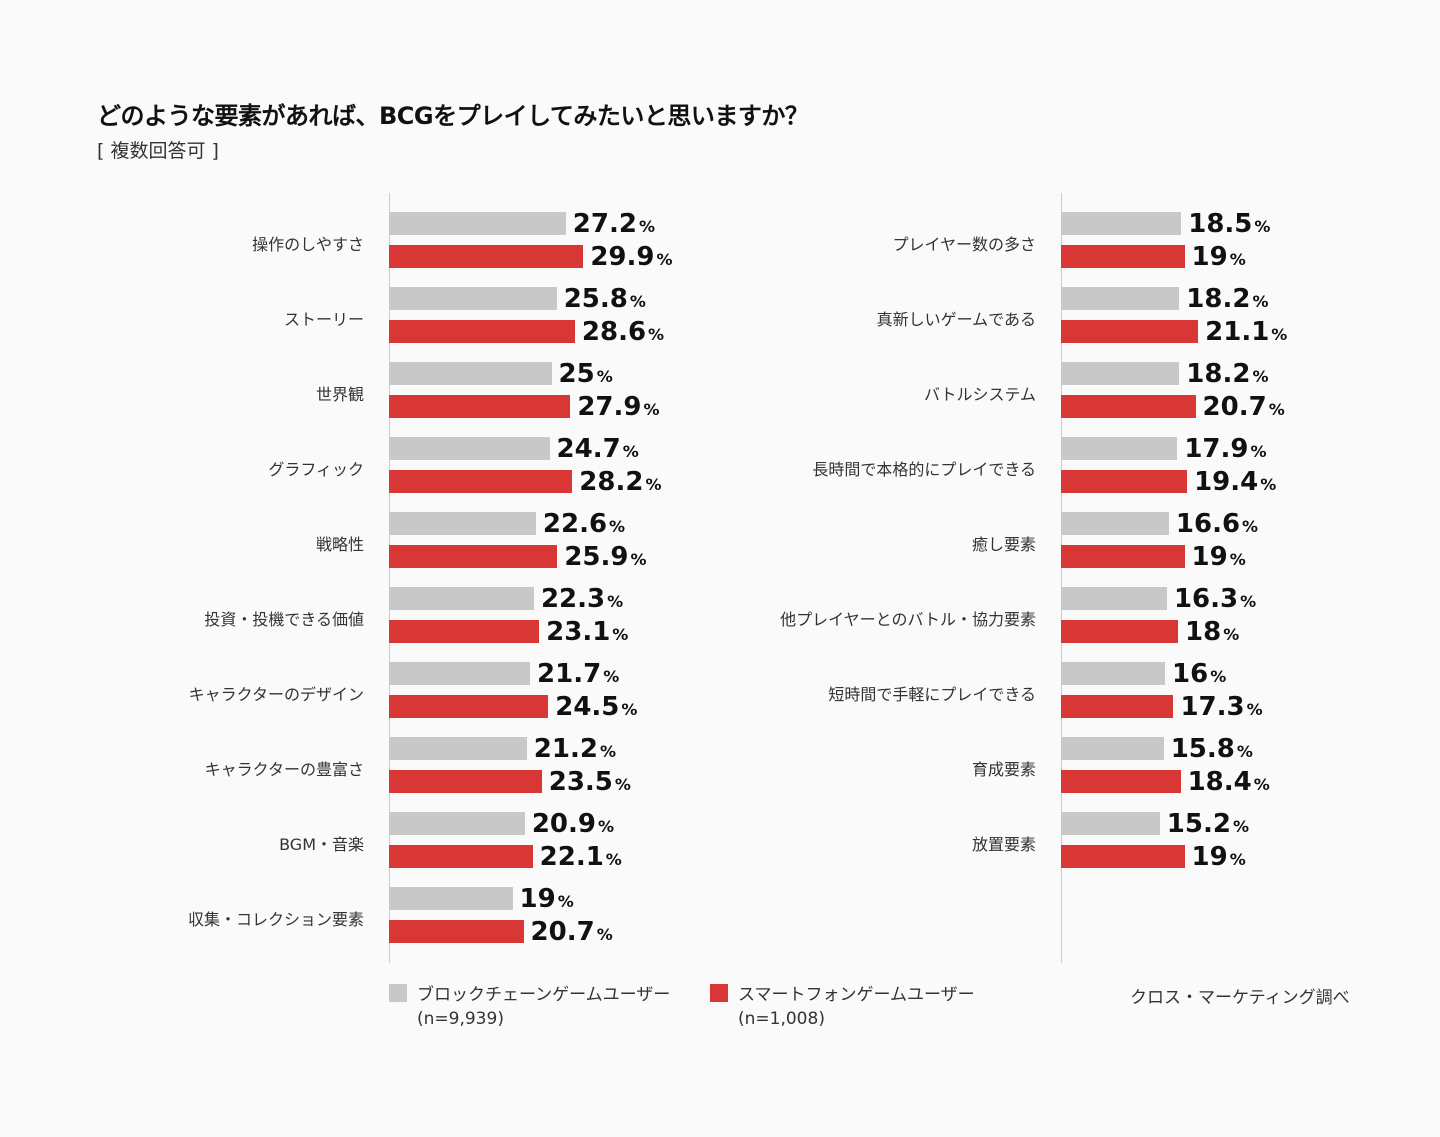  Describe the element at coordinates (1211, 749) in the screenshot. I see `data-label: 15.8%` at that location.